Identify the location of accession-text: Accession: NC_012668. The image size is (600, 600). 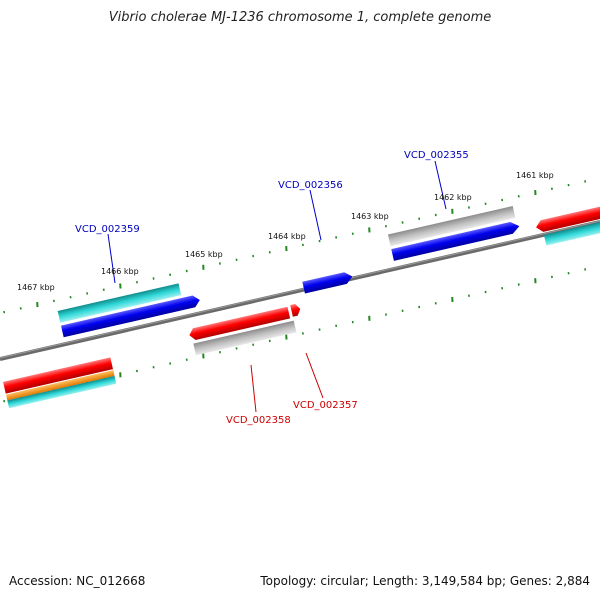
(77, 581).